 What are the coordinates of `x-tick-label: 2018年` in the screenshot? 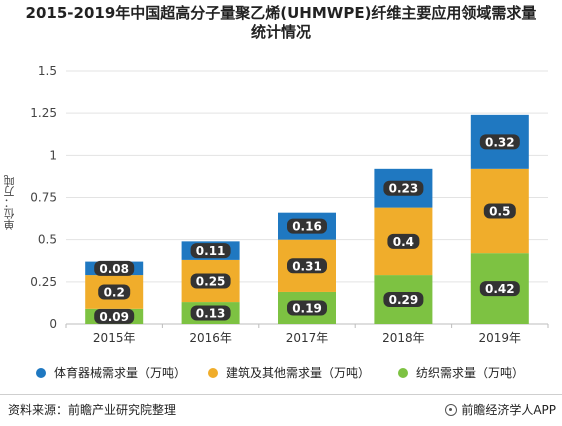 It's located at (403, 338).